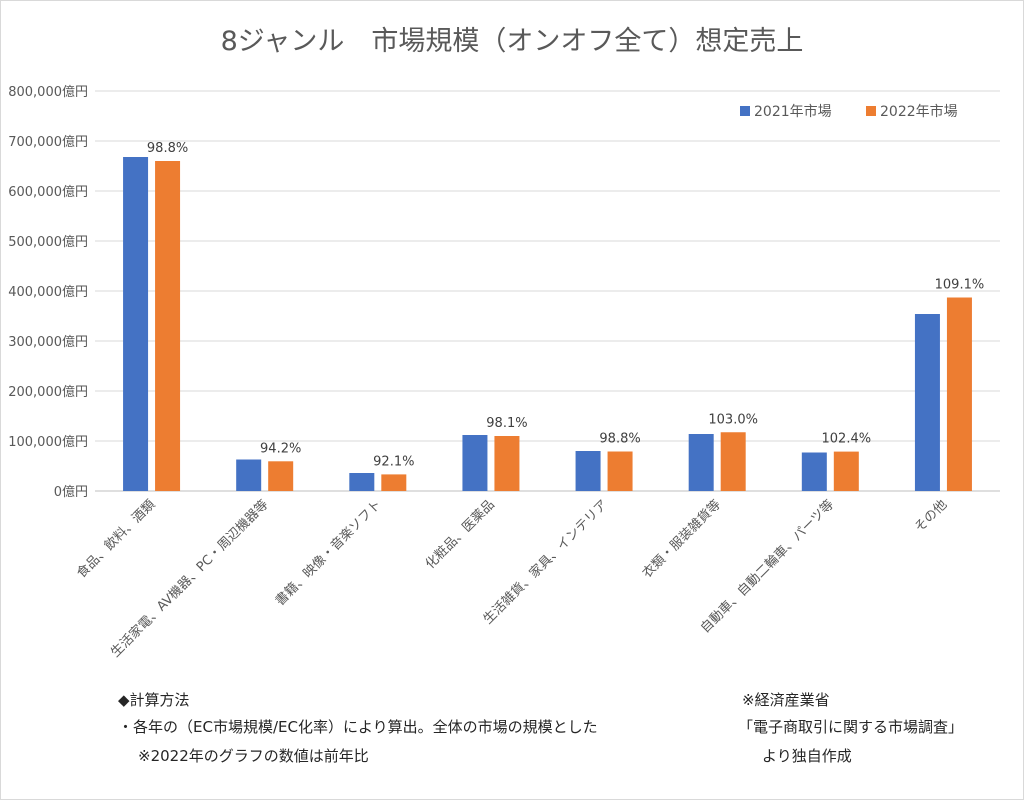  Describe the element at coordinates (960, 285) in the screenshot. I see `data-label: 109.1%` at that location.